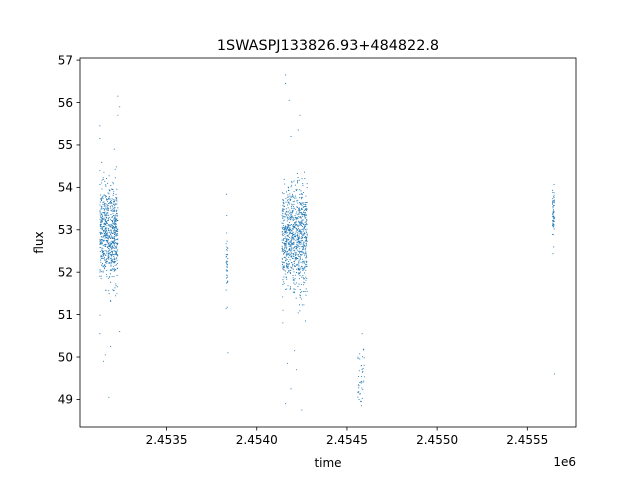  What do you see at coordinates (65, 357) in the screenshot?
I see `y-tick-label: 50` at bounding box center [65, 357].